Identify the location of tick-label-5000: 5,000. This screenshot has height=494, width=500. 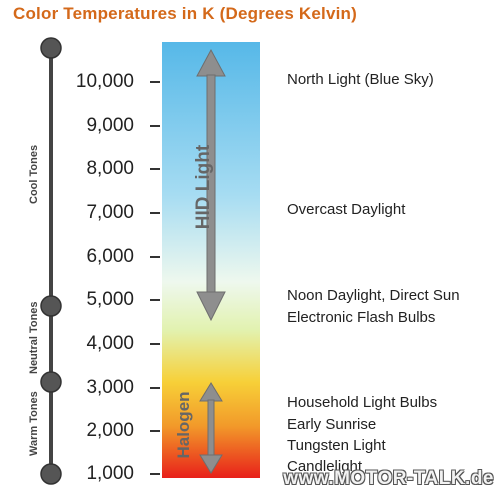
(110, 299).